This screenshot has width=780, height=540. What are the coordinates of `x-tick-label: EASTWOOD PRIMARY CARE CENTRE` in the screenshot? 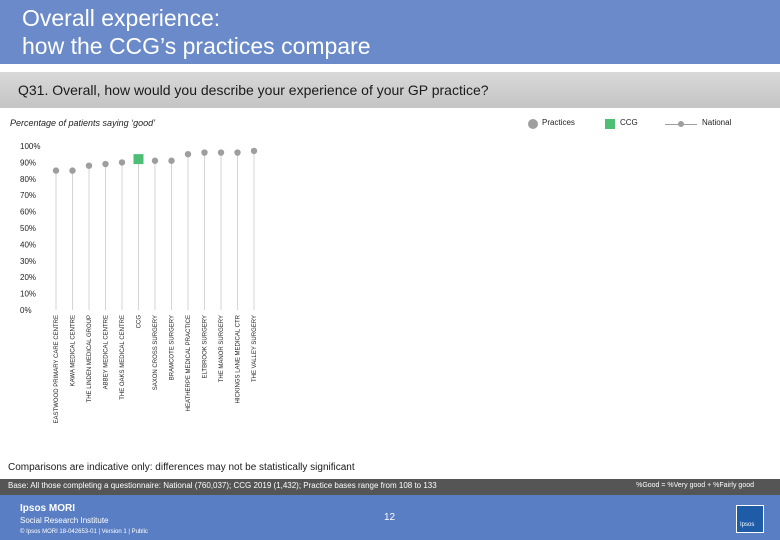 It's located at (57, 369).